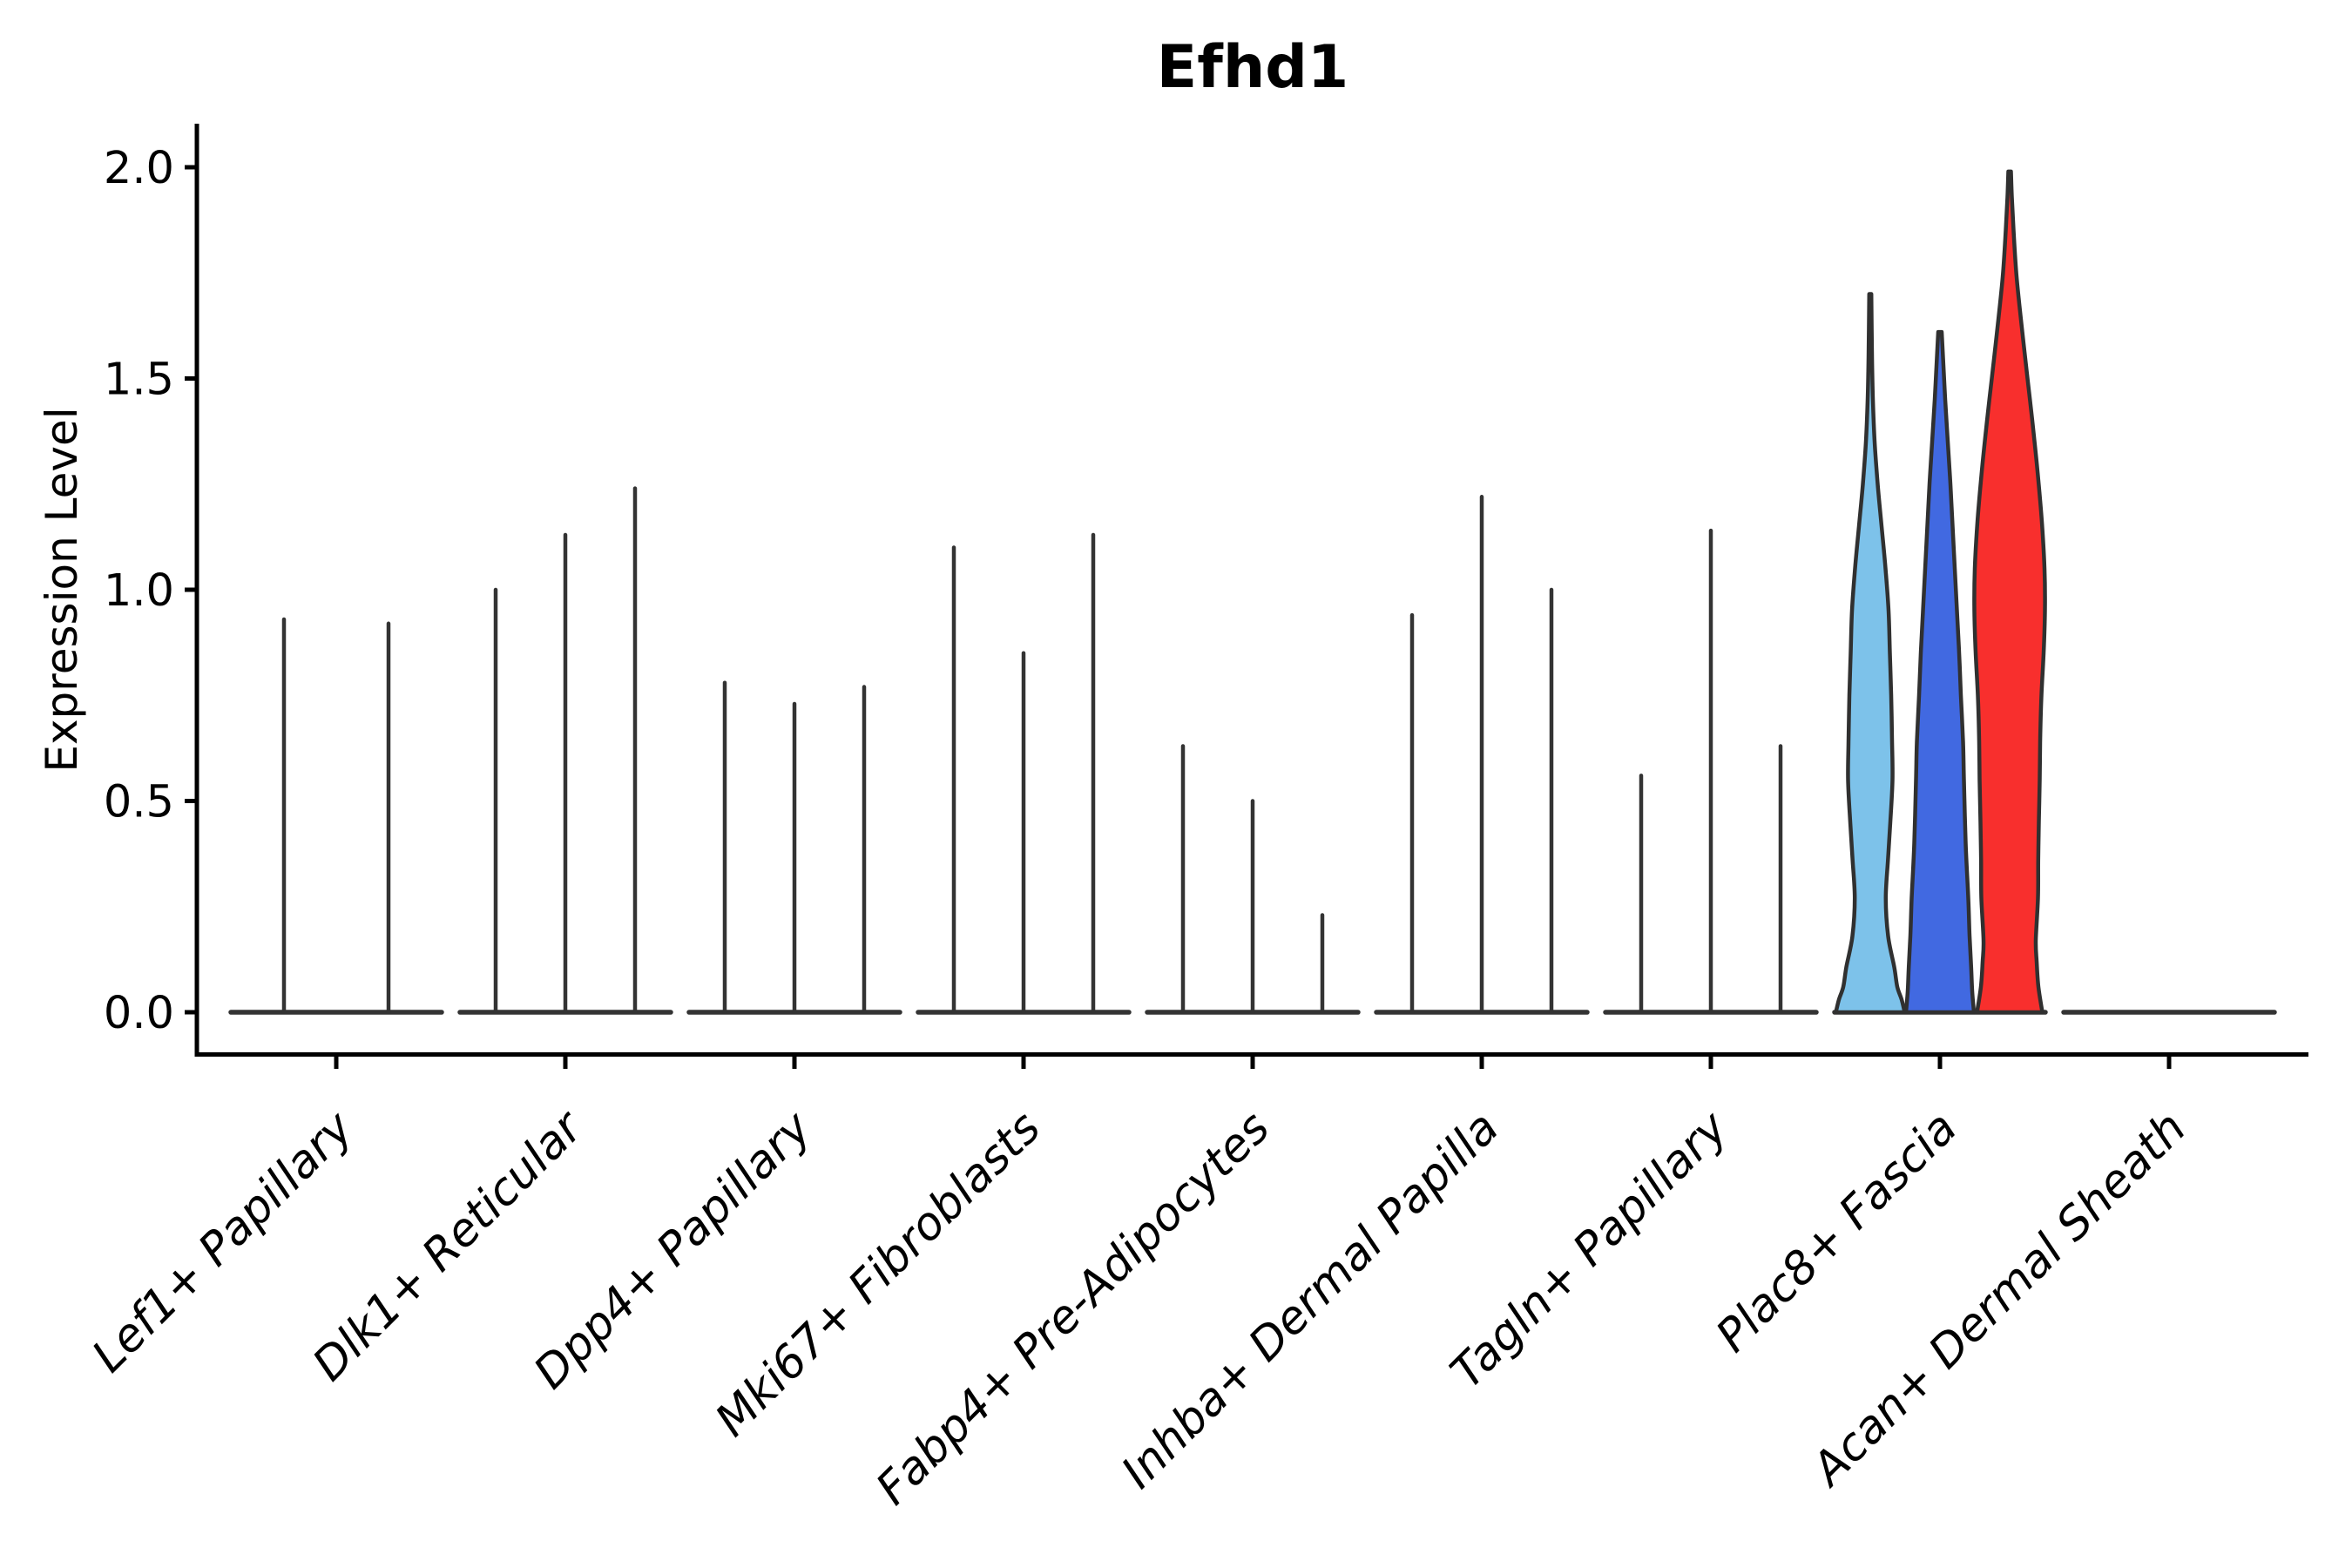 The image size is (2352, 1568). Describe the element at coordinates (1252, 67) in the screenshot. I see `plot-title: Efhd1` at that location.